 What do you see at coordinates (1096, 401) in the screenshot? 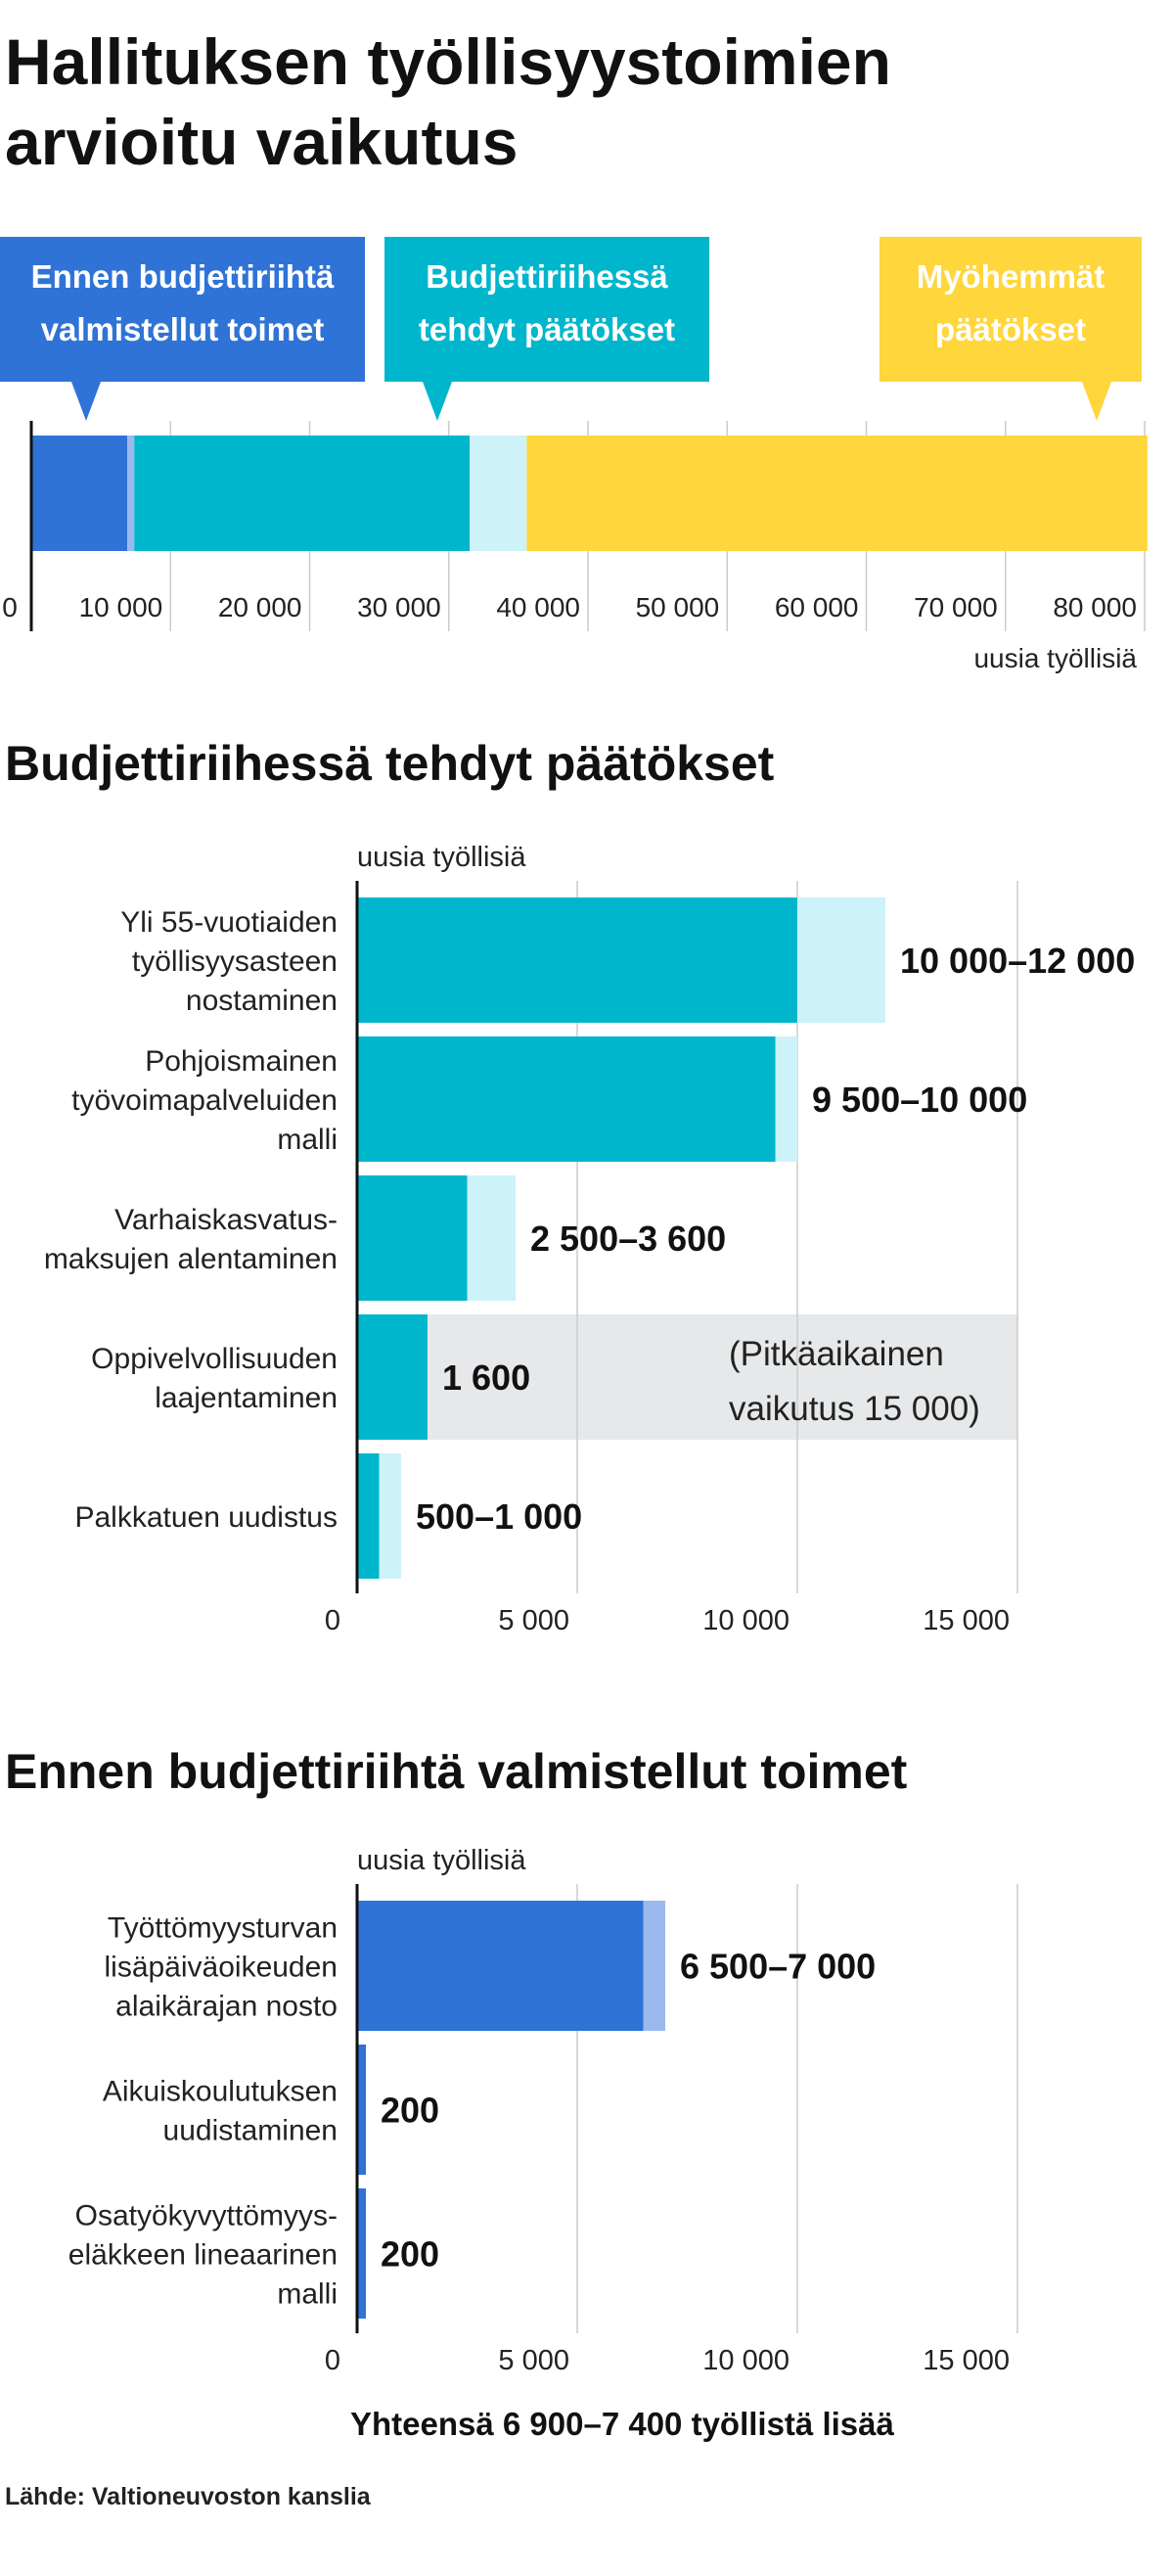
I see `callout-myohemmat-pointer` at bounding box center [1096, 401].